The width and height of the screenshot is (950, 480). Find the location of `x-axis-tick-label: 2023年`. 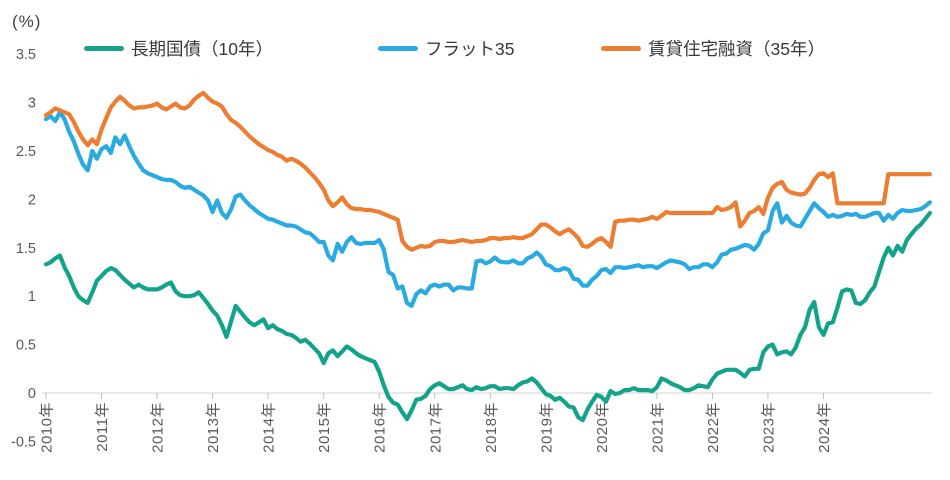

x-axis-tick-label: 2023年 is located at coordinates (768, 427).